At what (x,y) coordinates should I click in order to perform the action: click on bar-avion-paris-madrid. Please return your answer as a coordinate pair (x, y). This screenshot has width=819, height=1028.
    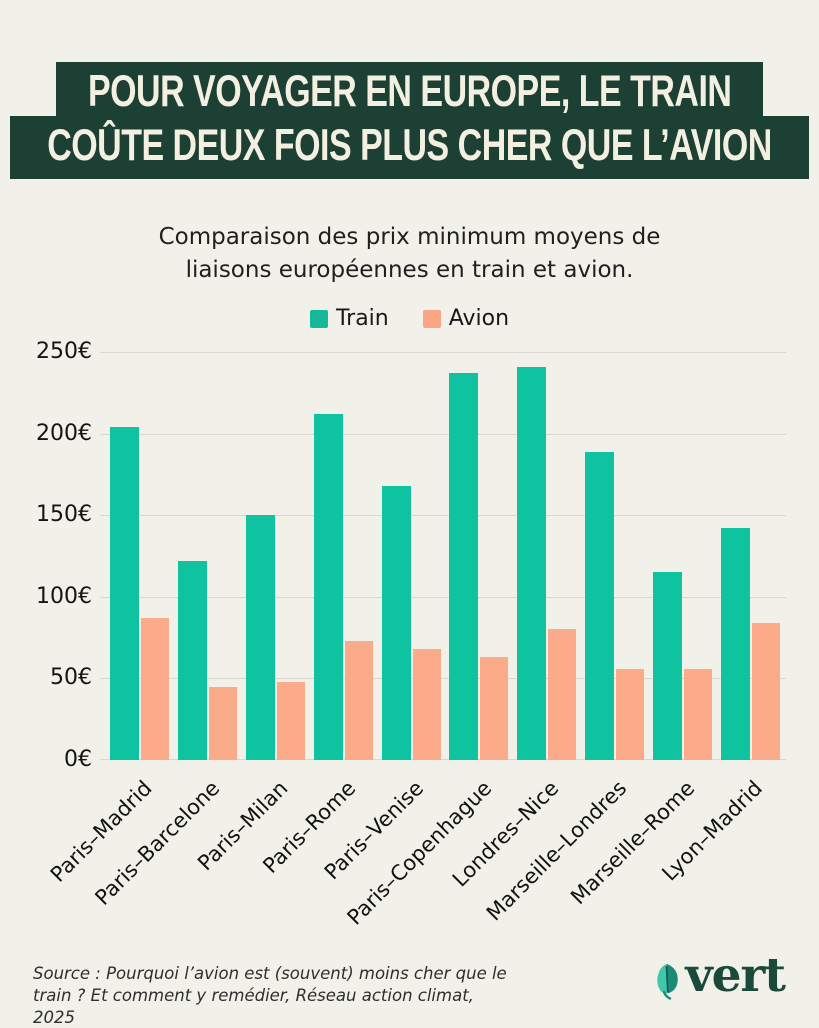
    Looking at the image, I should click on (155, 689).